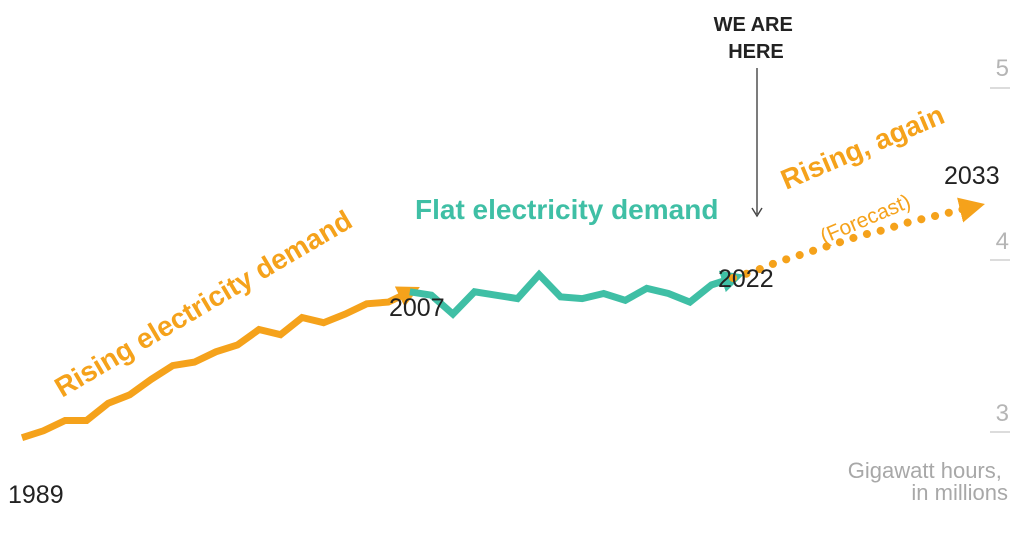 This screenshot has width=1024, height=535. What do you see at coordinates (757, 212) in the screenshot?
I see `we-are-here-arrowhead` at bounding box center [757, 212].